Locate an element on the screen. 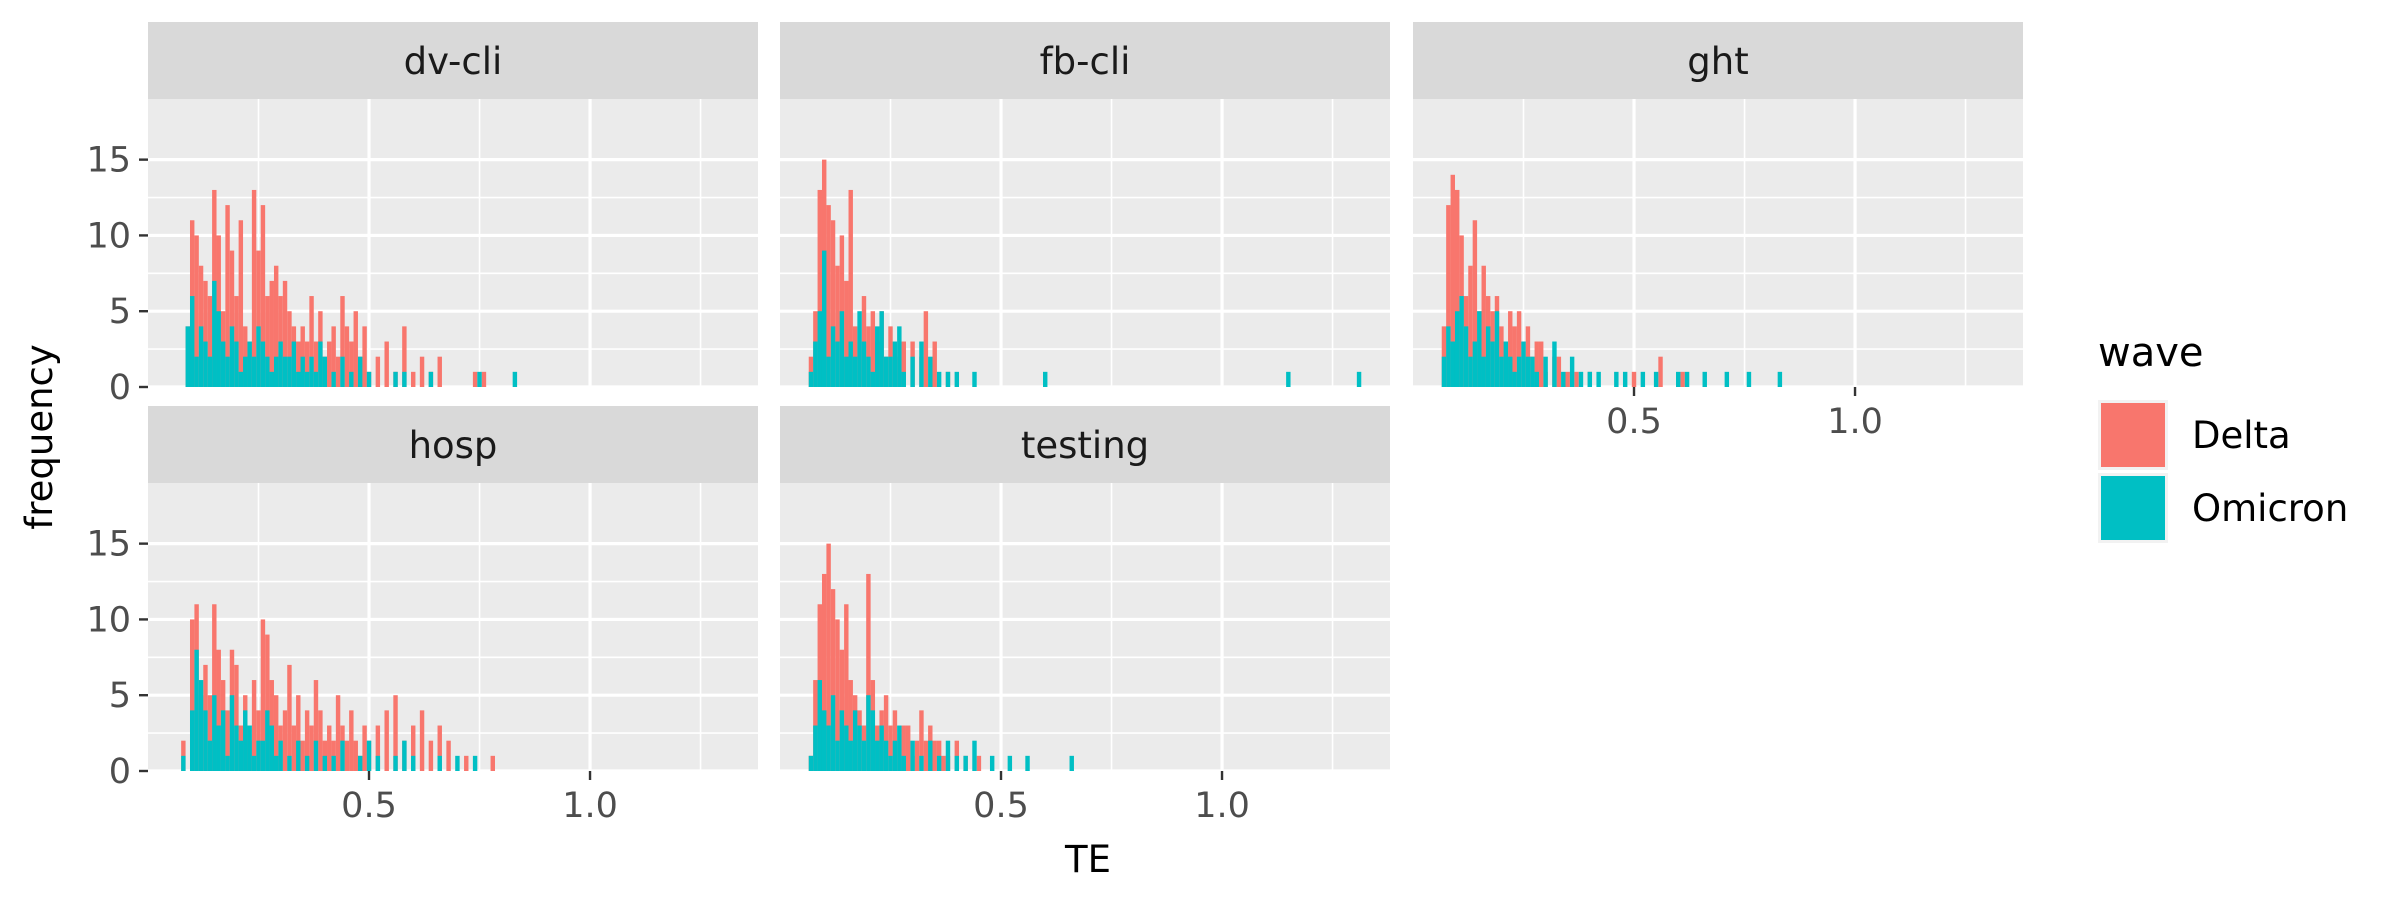 The width and height of the screenshot is (2400, 900). strip-testing is located at coordinates (1085, 444).